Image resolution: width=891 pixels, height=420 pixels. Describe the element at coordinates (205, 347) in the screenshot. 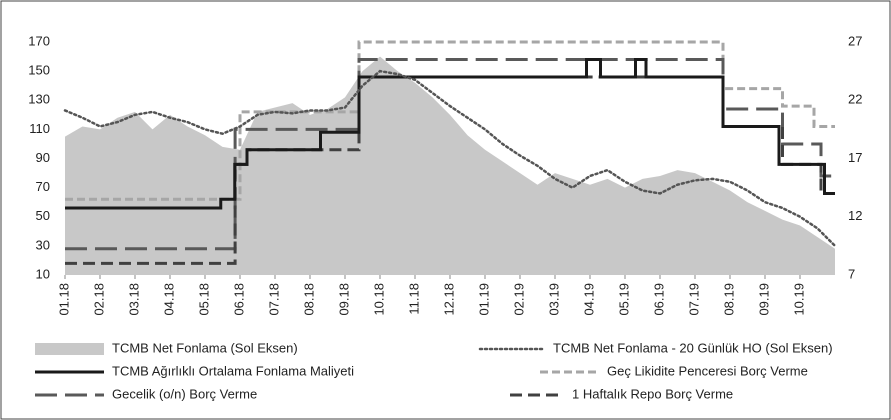

I see `legend-label: TCMB Net Fonlama (Sol Eksen)` at that location.